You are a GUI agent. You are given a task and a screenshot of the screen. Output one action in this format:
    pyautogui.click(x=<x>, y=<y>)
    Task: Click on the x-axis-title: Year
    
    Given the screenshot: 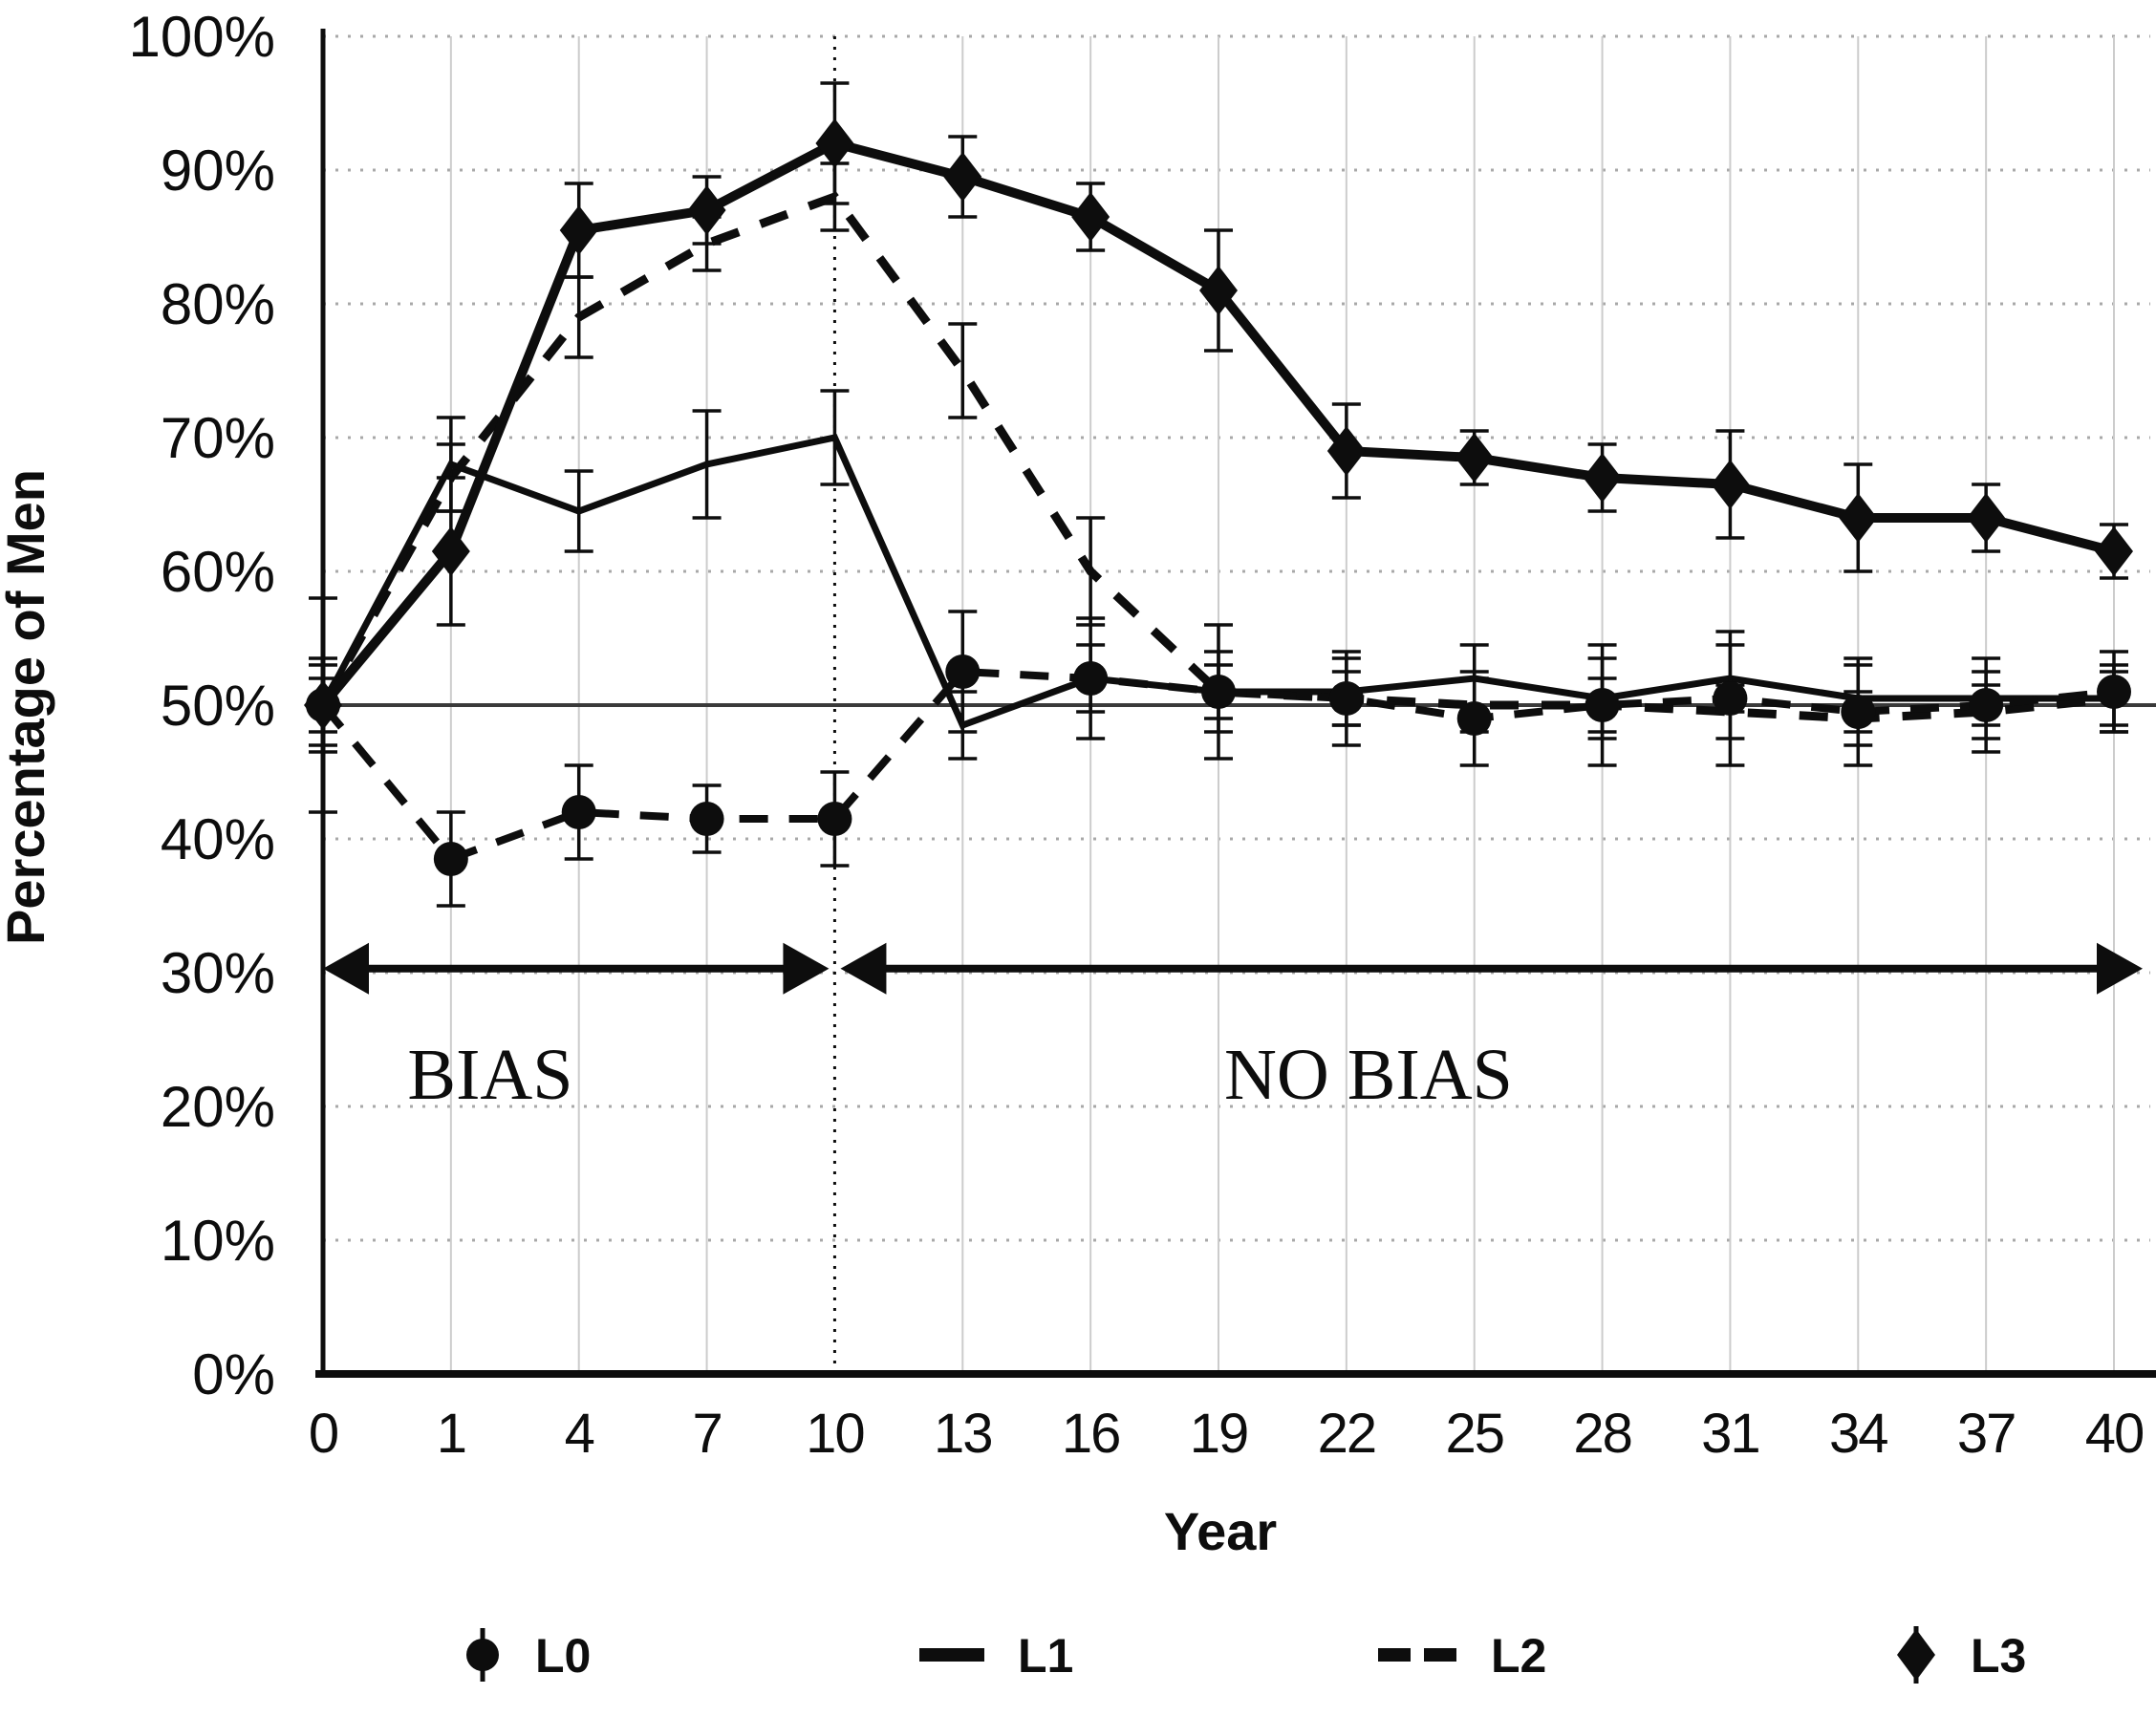 What is the action you would take?
    pyautogui.click(x=1220, y=1531)
    